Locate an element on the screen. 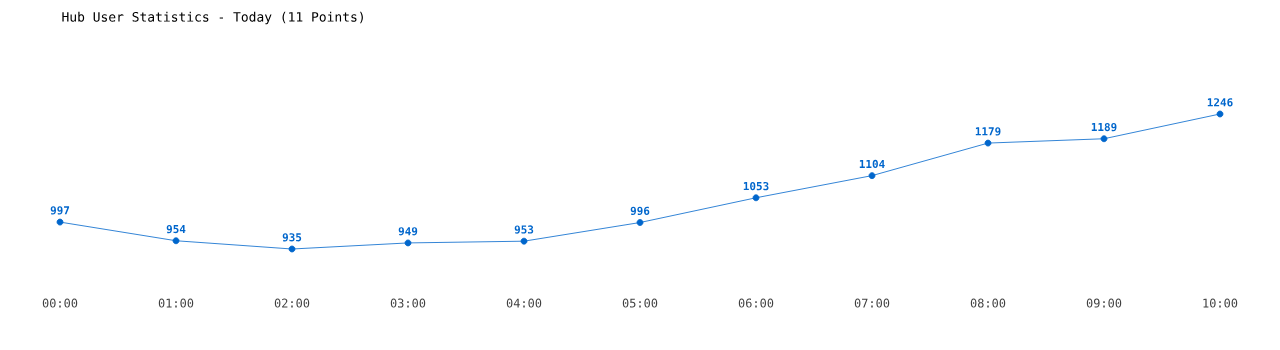  x-tick-label: 10:00 is located at coordinates (1220, 303).